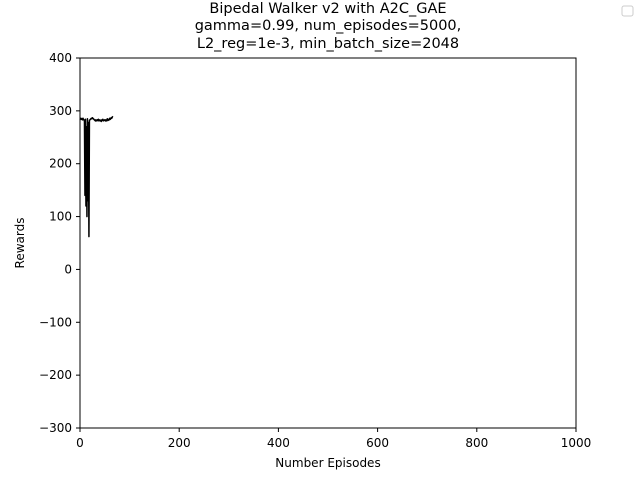 This screenshot has height=480, width=640. I want to click on x-axis-ticks: 0 200 400 600 800 1000, so click(333, 439).